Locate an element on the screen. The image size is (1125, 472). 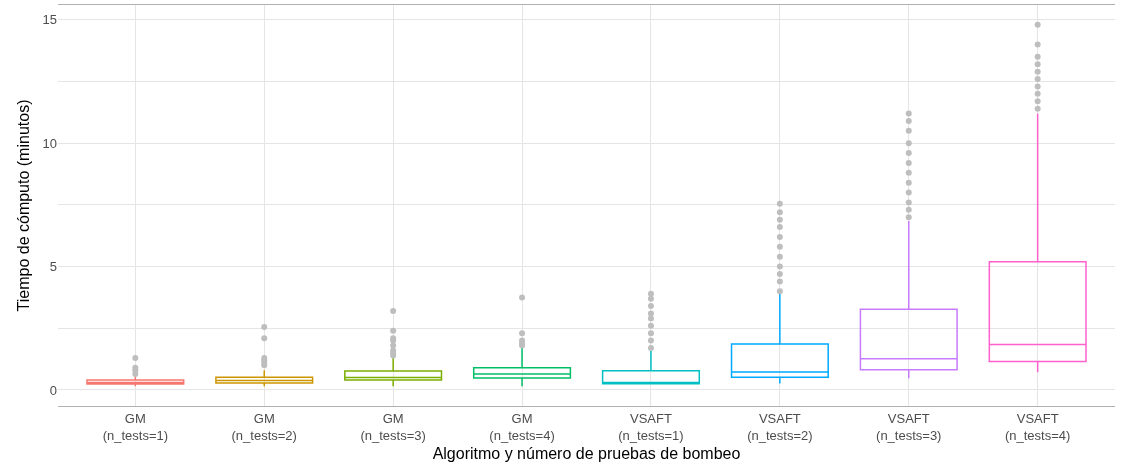
x-tick-label: GM (n_tests=4) is located at coordinates (522, 426).